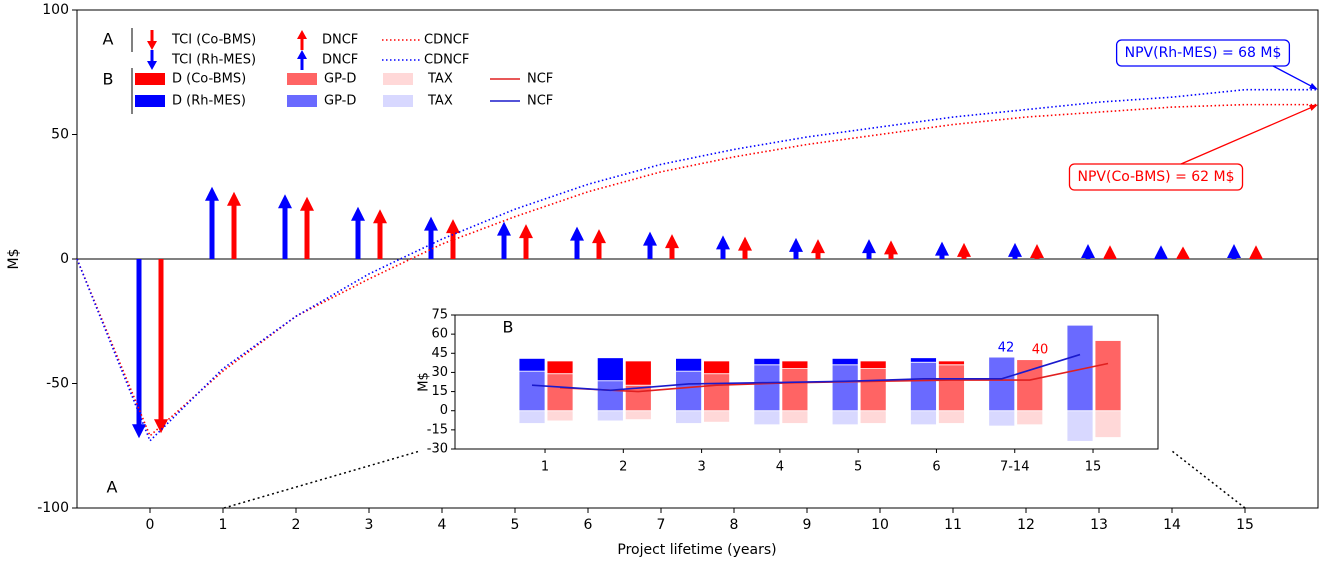 This screenshot has height=564, width=1325. What do you see at coordinates (150, 525) in the screenshot?
I see `x-tick-label: 0` at bounding box center [150, 525].